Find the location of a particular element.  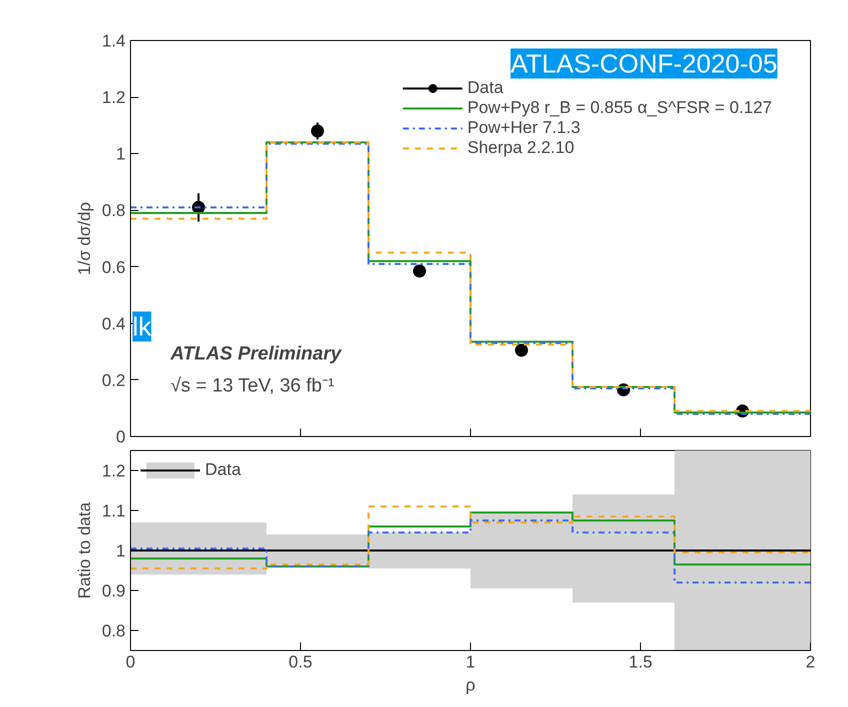

annotation: ATLAS-CONF-2020-05 is located at coordinates (644, 63).